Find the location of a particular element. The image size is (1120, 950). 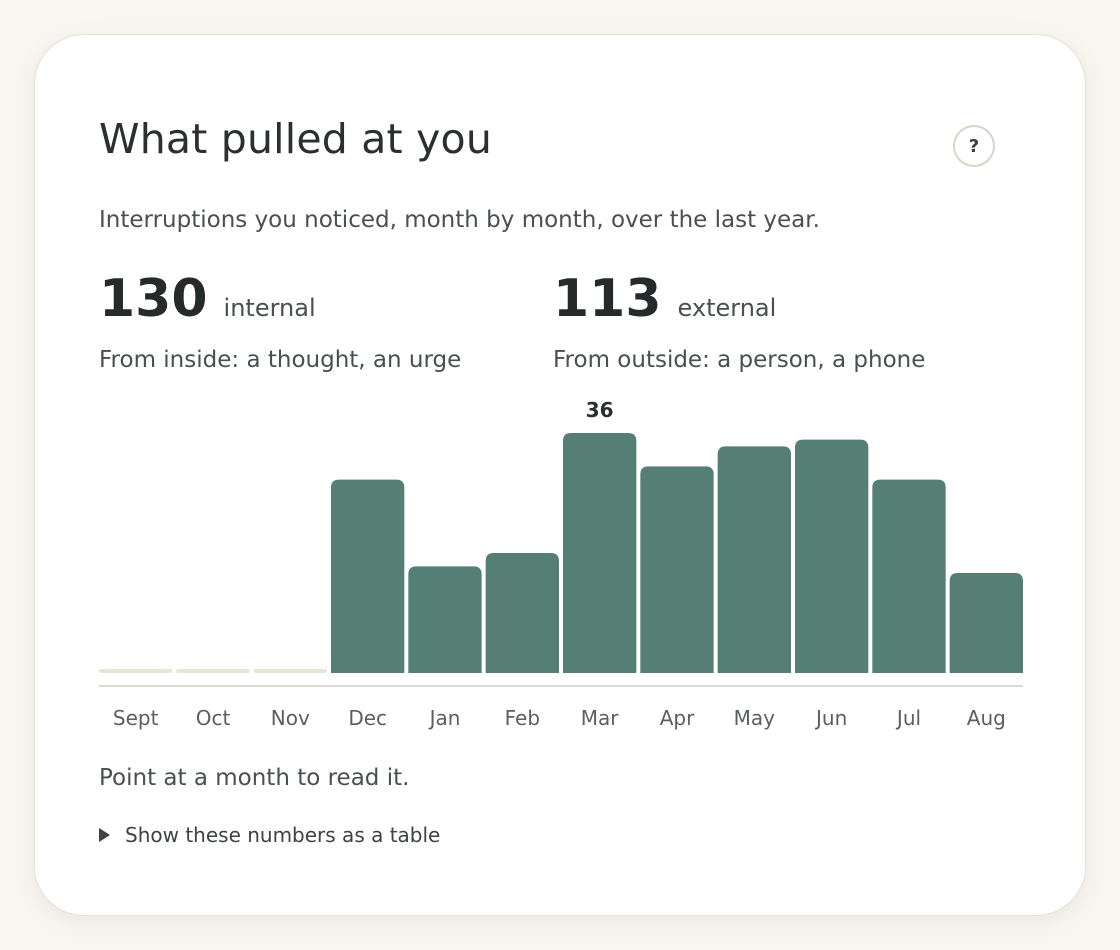

external-description: From outside: a person, a phone is located at coordinates (739, 360).